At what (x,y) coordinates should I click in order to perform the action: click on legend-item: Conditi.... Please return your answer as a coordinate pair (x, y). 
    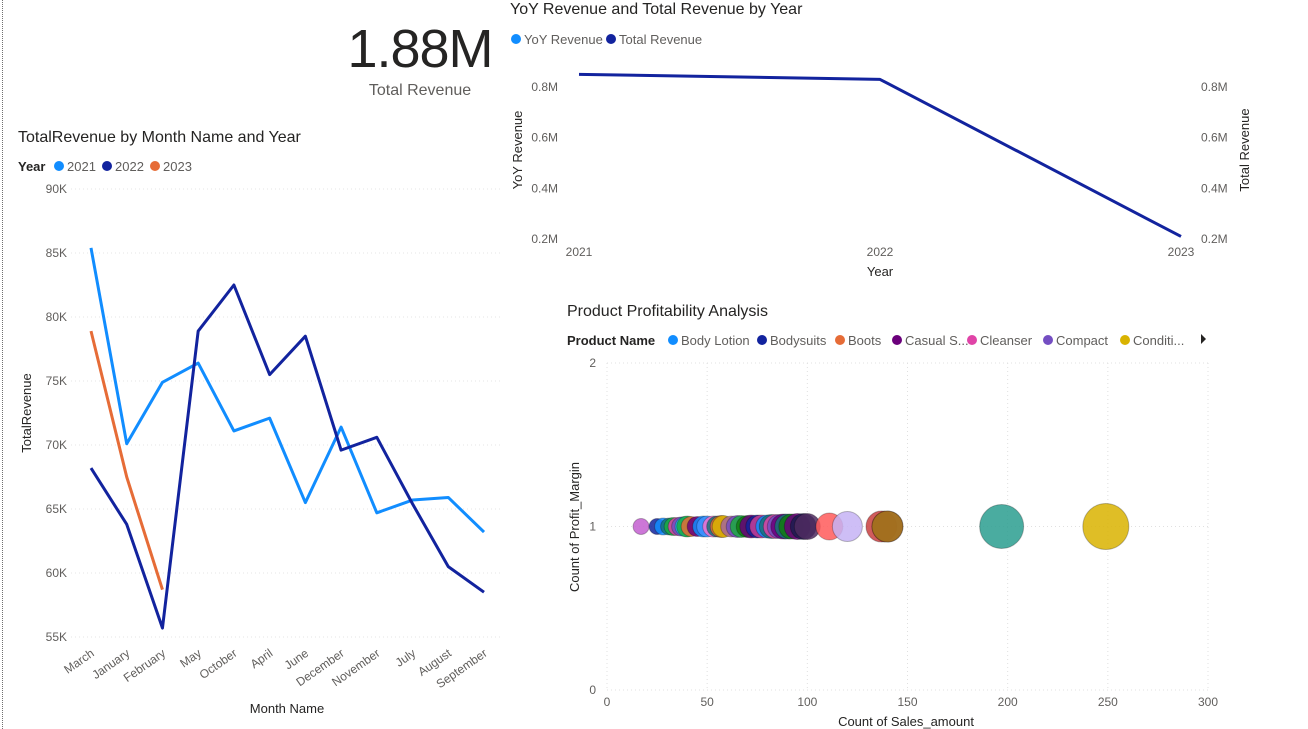
    Looking at the image, I should click on (1158, 340).